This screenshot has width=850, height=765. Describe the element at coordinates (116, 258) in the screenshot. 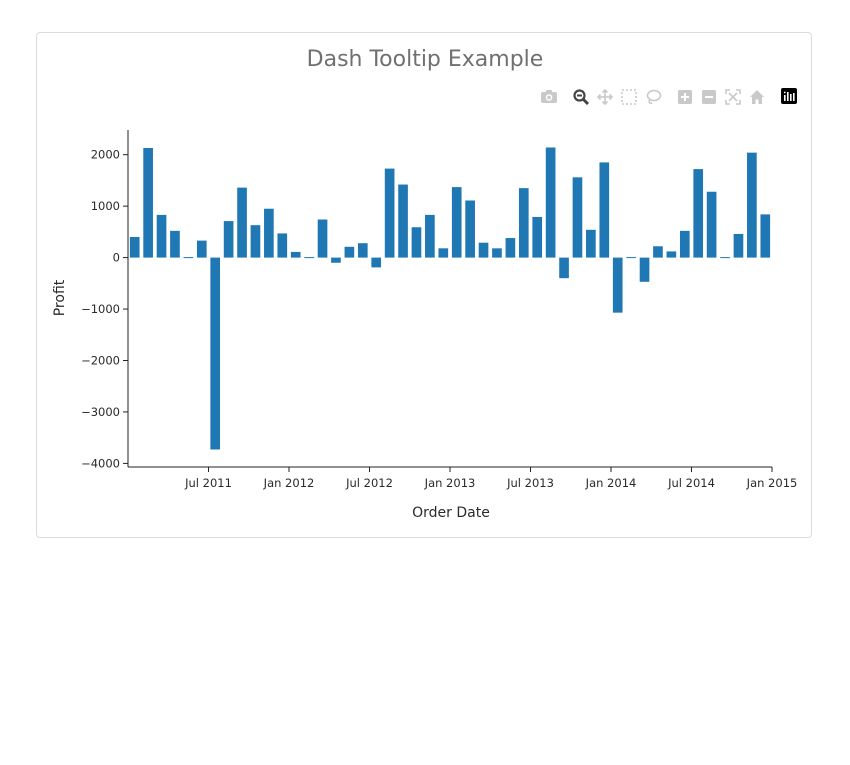

I see `y-tick-label: 0` at that location.